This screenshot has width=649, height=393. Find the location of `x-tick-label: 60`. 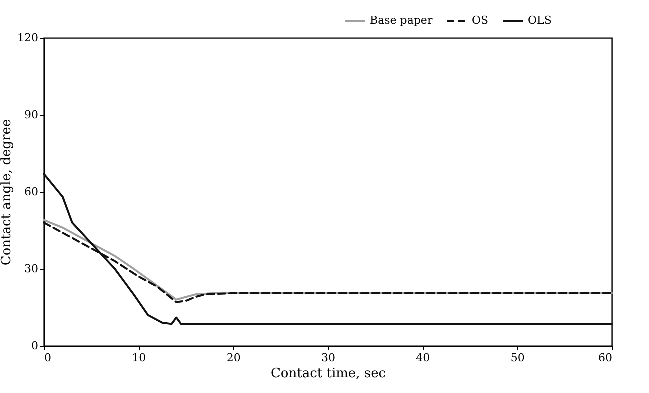

x-tick-label: 60 is located at coordinates (605, 358).